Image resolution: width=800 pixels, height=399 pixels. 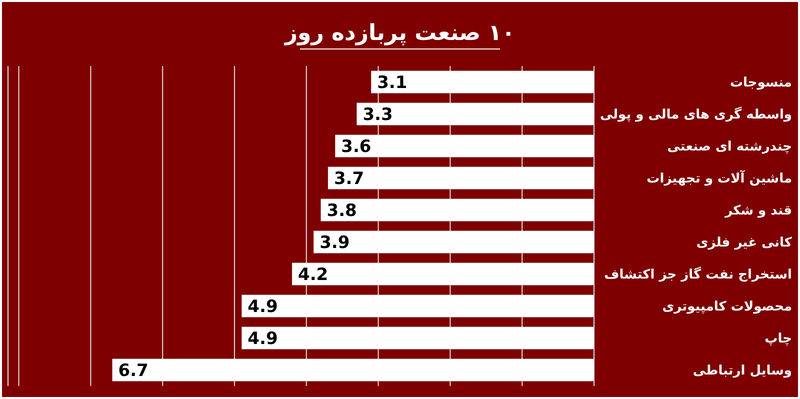 What do you see at coordinates (377, 115) in the screenshot?
I see `data-label: 3.3` at bounding box center [377, 115].